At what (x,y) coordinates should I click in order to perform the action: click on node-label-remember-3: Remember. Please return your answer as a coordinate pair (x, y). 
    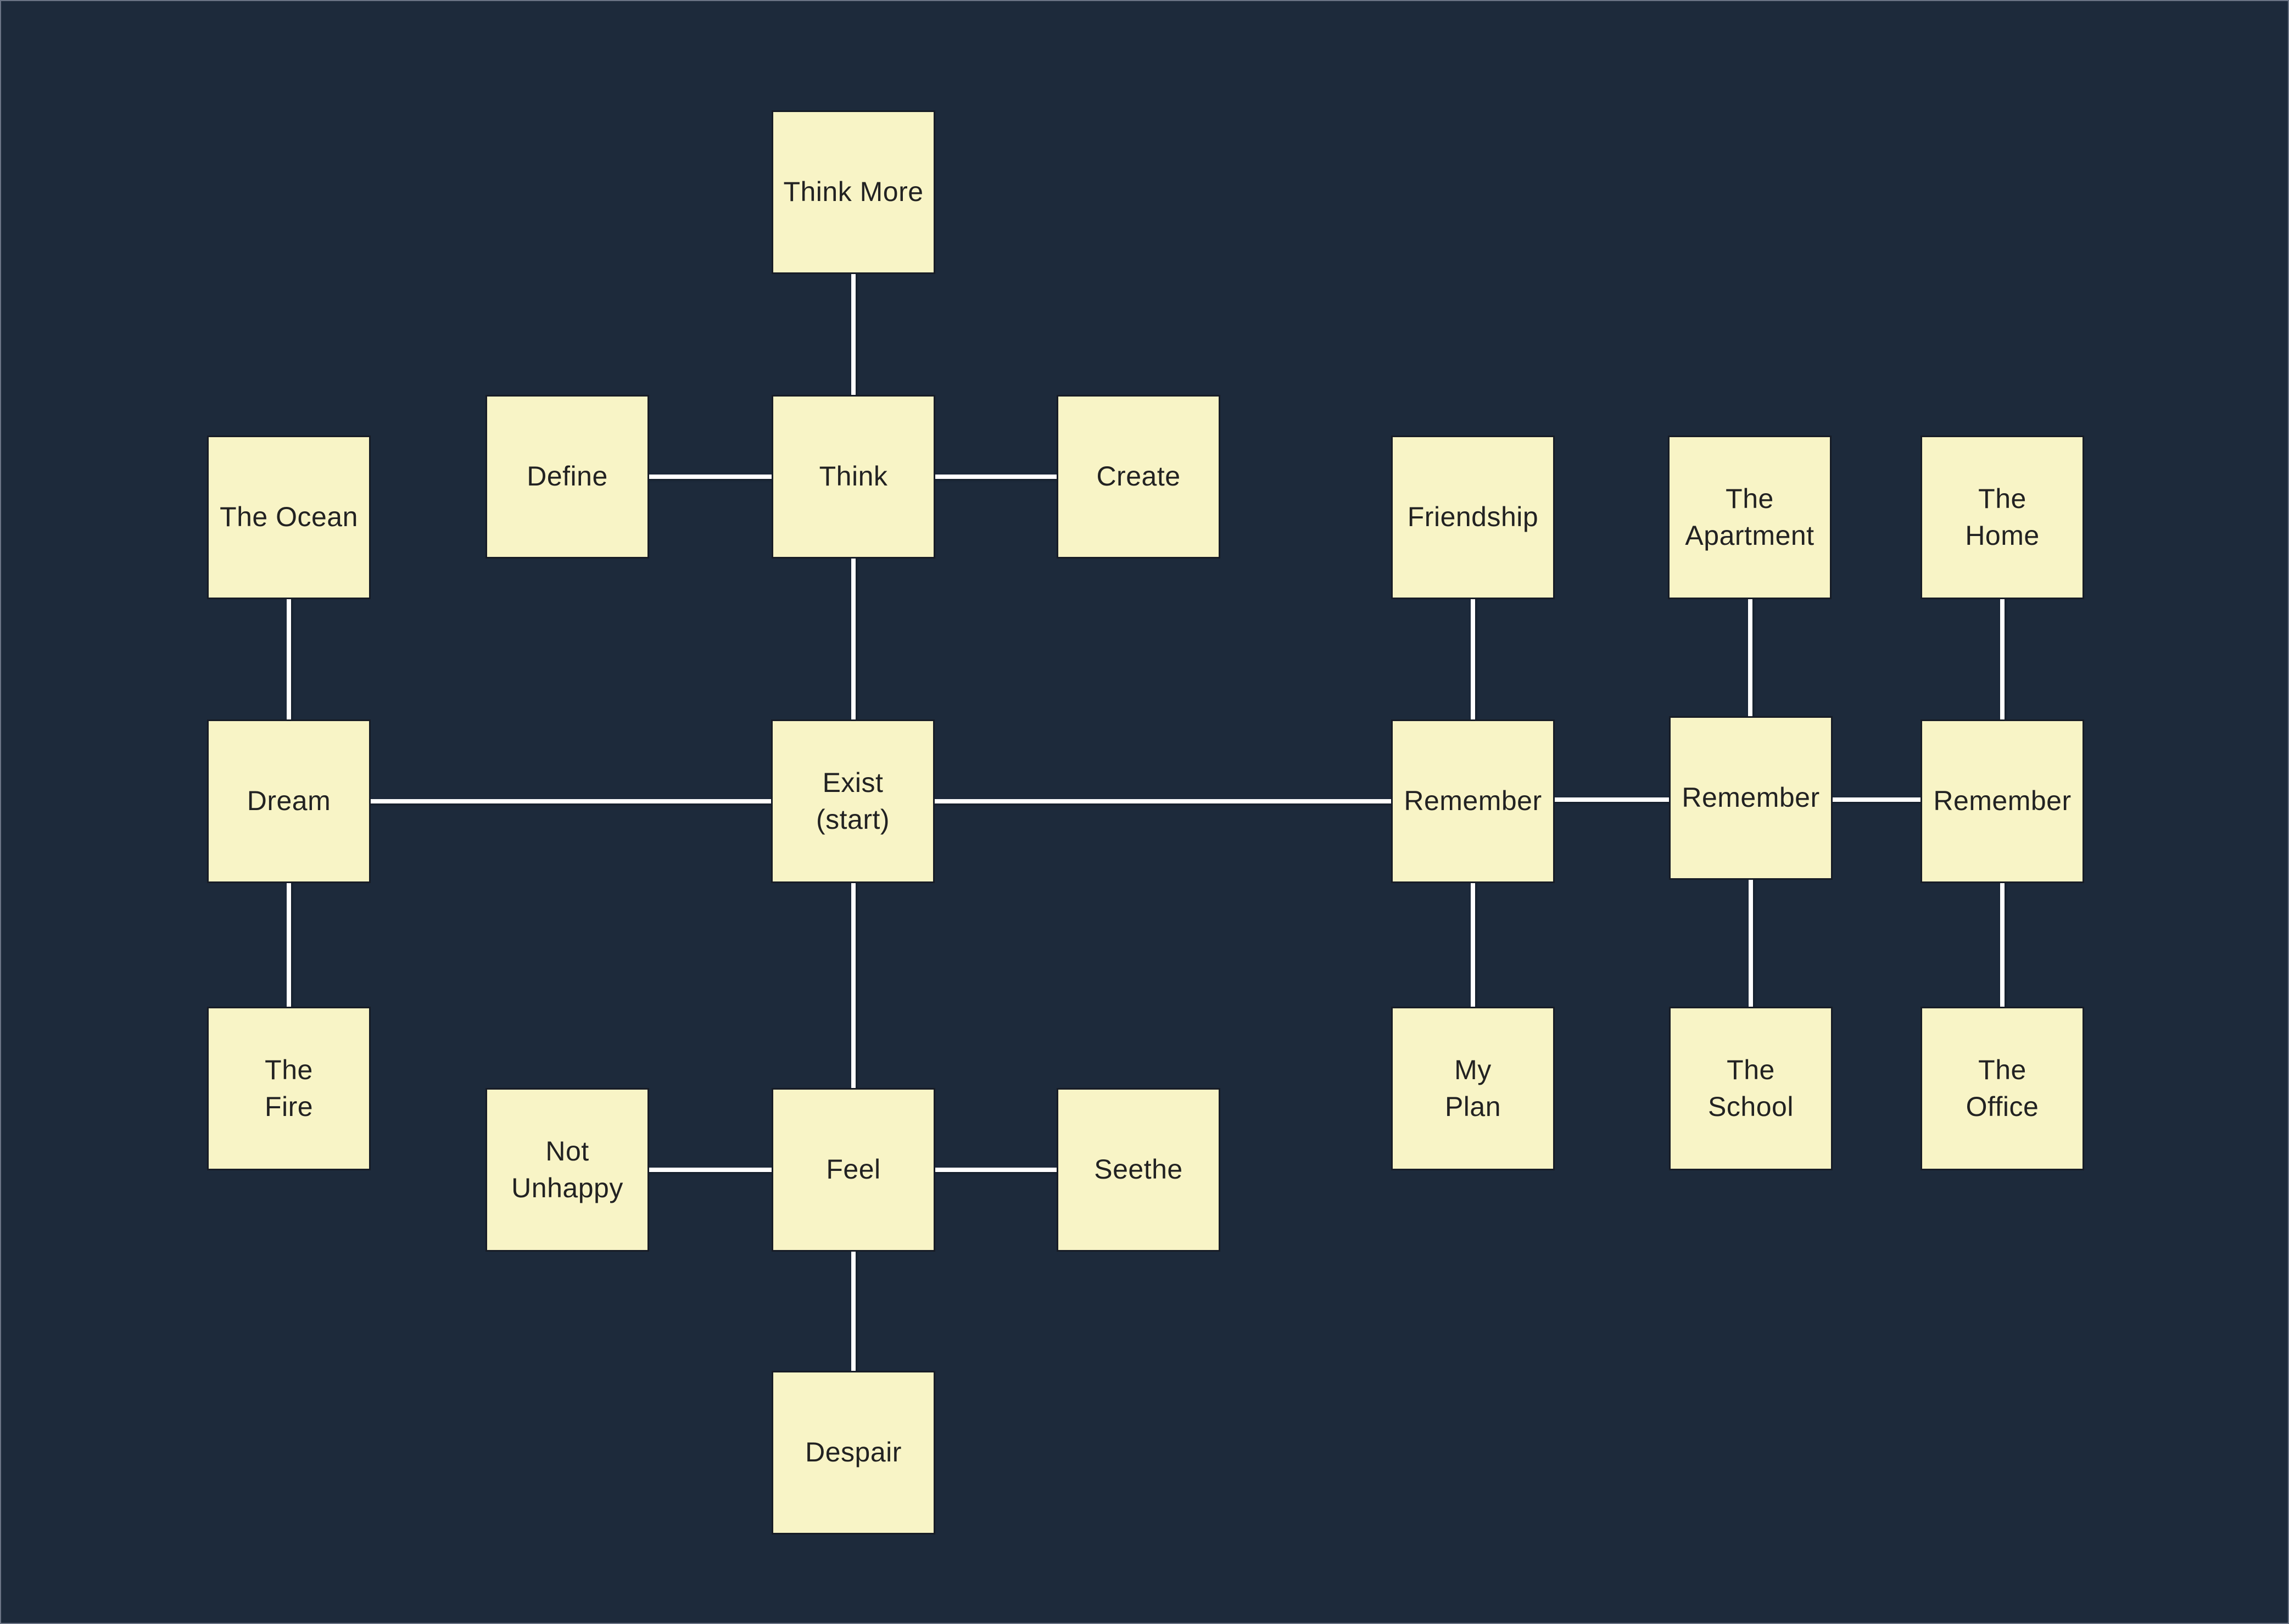
    Looking at the image, I should click on (2002, 801).